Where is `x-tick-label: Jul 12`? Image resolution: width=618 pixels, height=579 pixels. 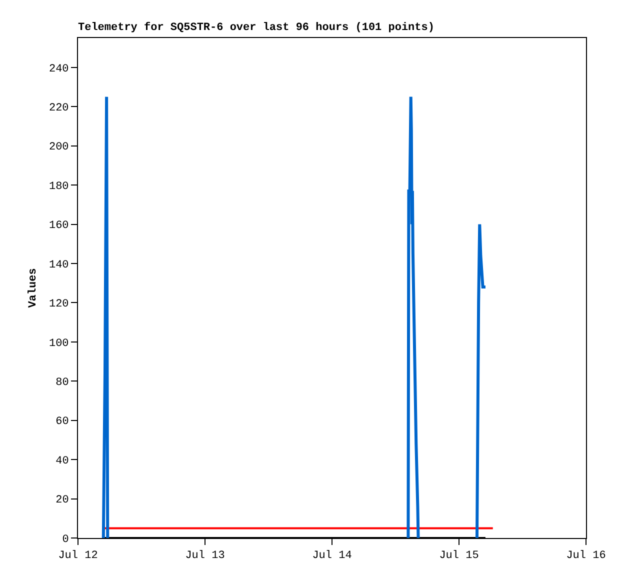 x-tick-label: Jul 12 is located at coordinates (78, 556).